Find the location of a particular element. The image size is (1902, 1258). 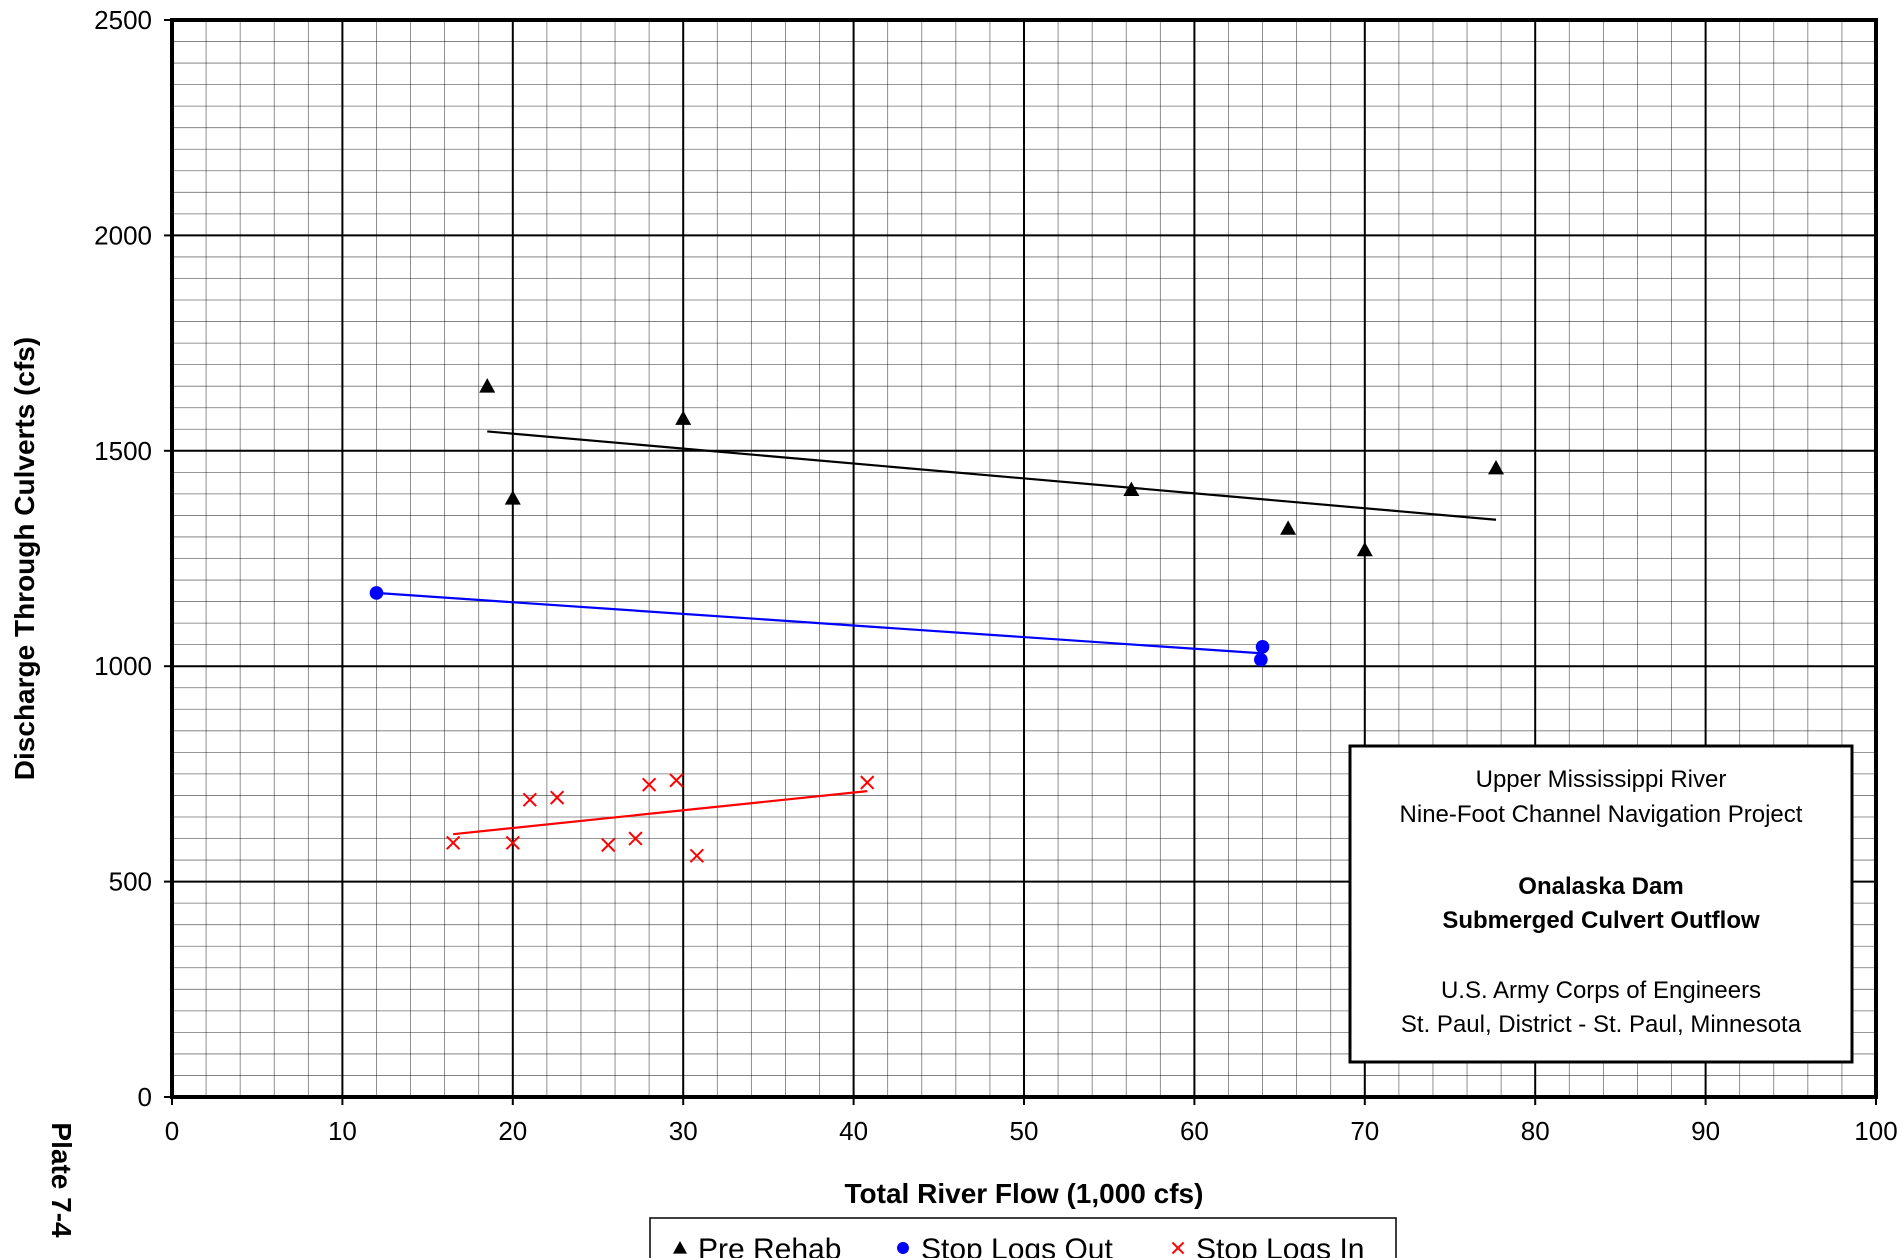

plate-label: Plate 7-4 is located at coordinates (61, 1180).